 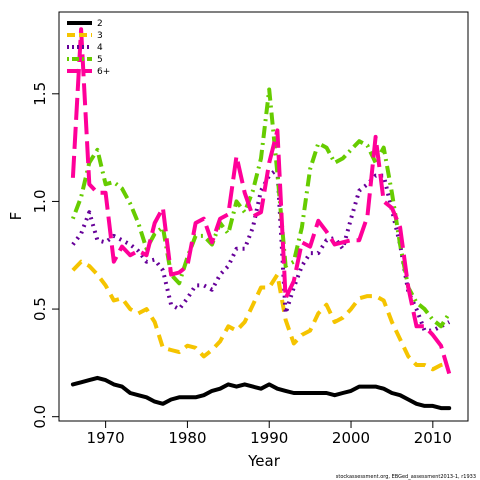 What do you see at coordinates (40, 309) in the screenshot?
I see `y-tick-label: 0.5` at bounding box center [40, 309].